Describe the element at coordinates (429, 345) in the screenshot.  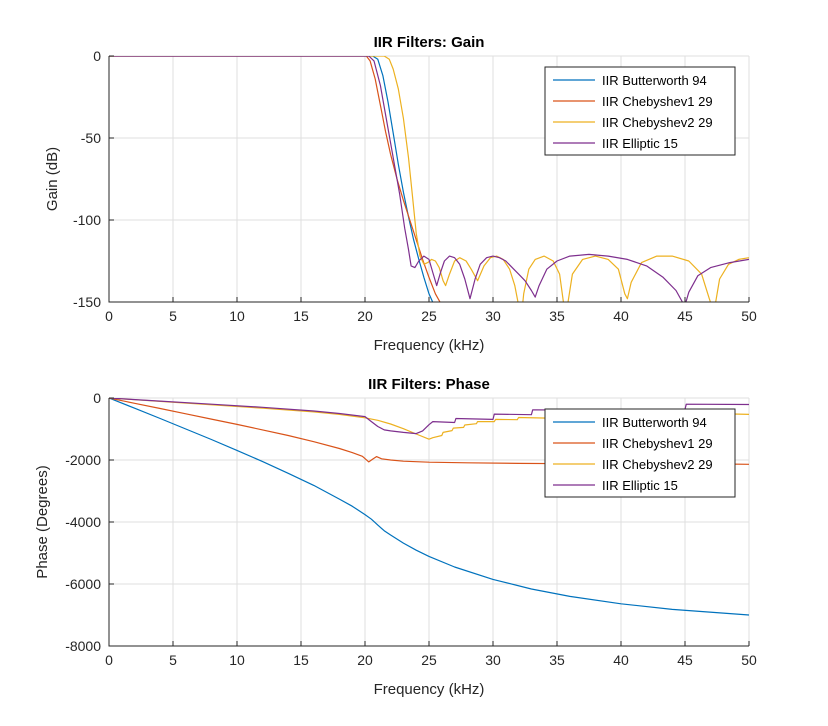
I see `gain-x-axis-label: Frequency (kHz)` at that location.